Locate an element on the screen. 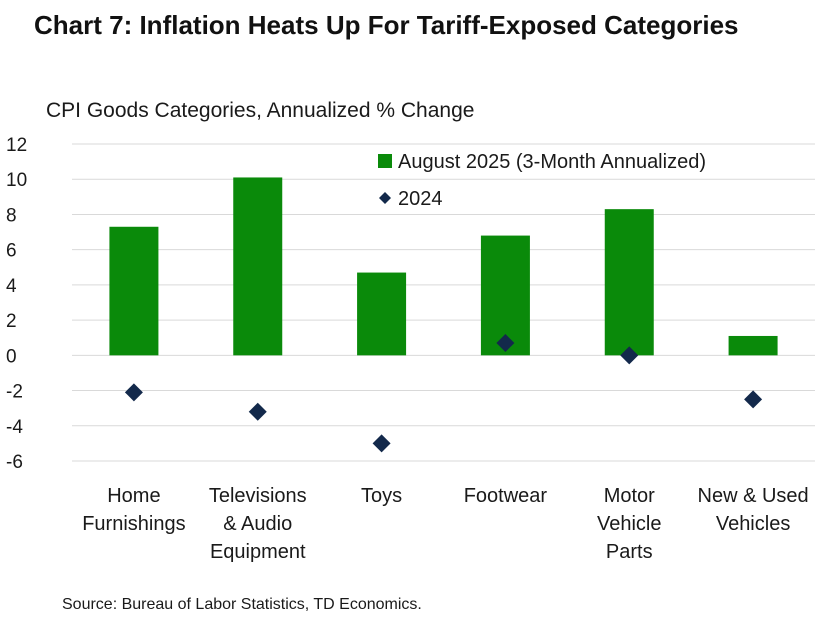  category-label: Parts is located at coordinates (629, 552).